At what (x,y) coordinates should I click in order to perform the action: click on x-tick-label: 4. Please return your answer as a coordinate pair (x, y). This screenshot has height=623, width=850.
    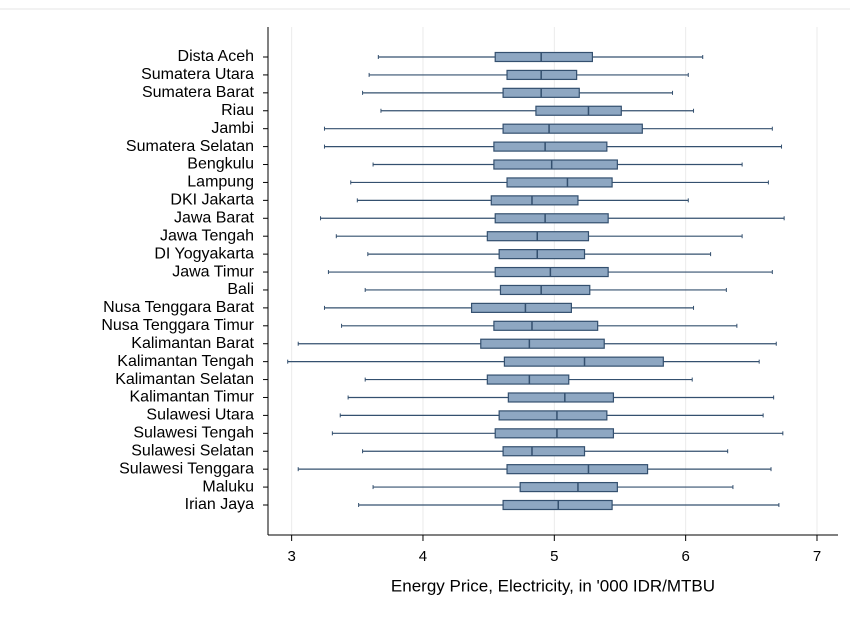
    Looking at the image, I should click on (423, 556).